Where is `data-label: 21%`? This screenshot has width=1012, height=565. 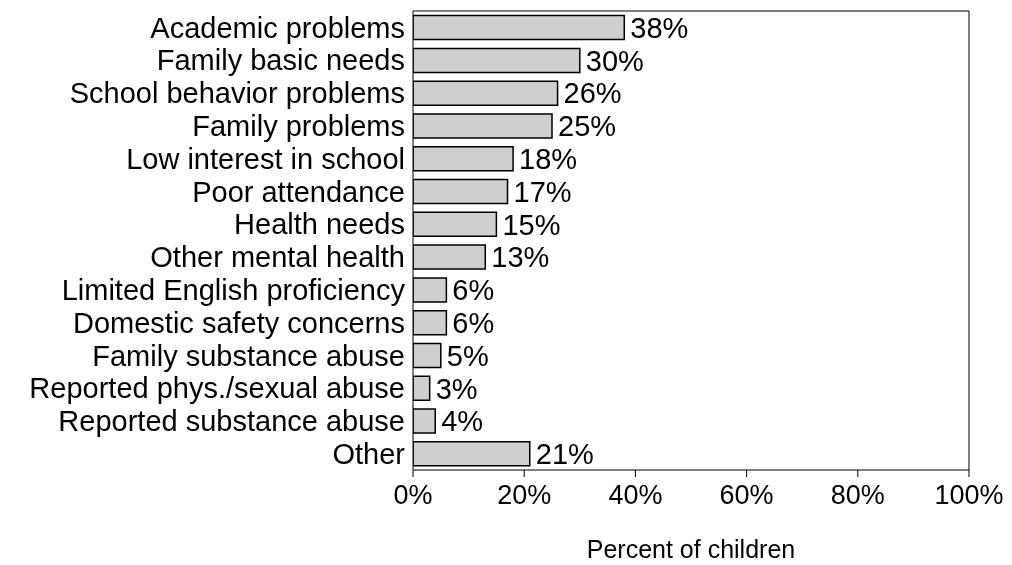 data-label: 21% is located at coordinates (564, 454).